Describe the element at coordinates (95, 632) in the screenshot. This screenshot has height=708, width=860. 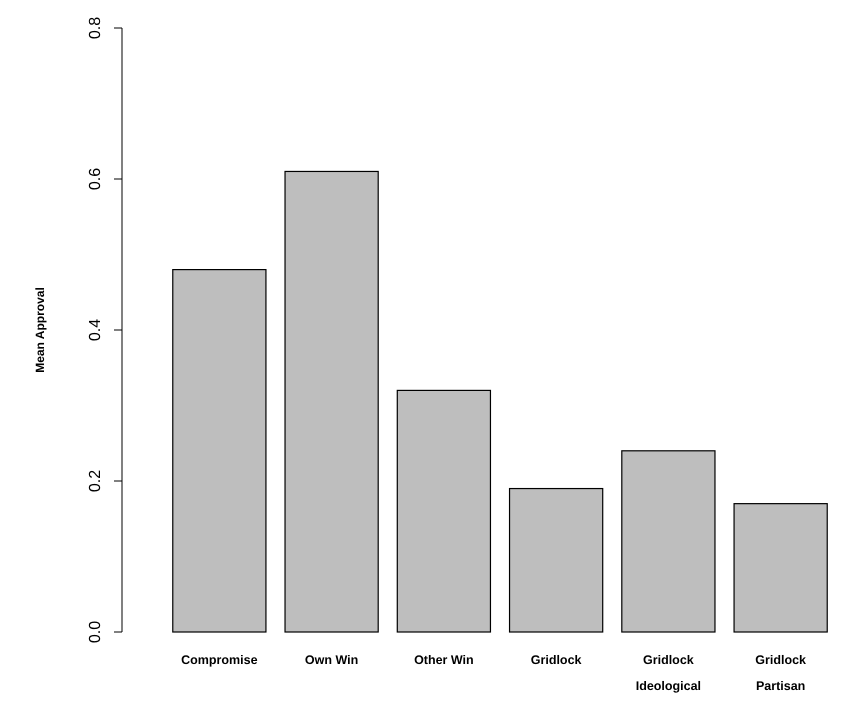
I see `y-tick-label: 0.0` at that location.